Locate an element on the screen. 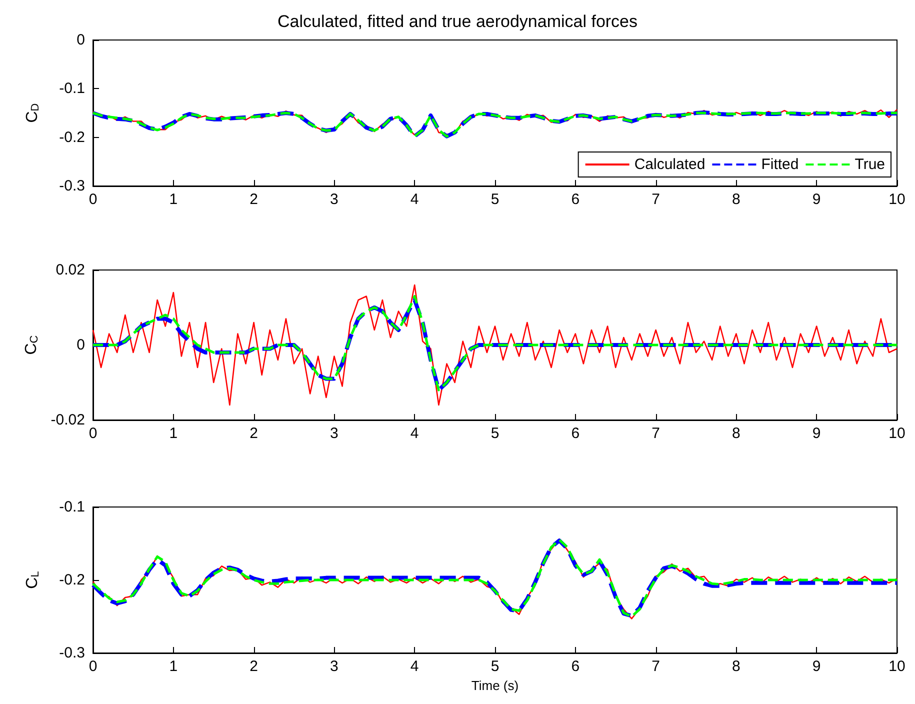  chart-title: Calculated, fitted and true aerodynamical forces is located at coordinates (457, 21).